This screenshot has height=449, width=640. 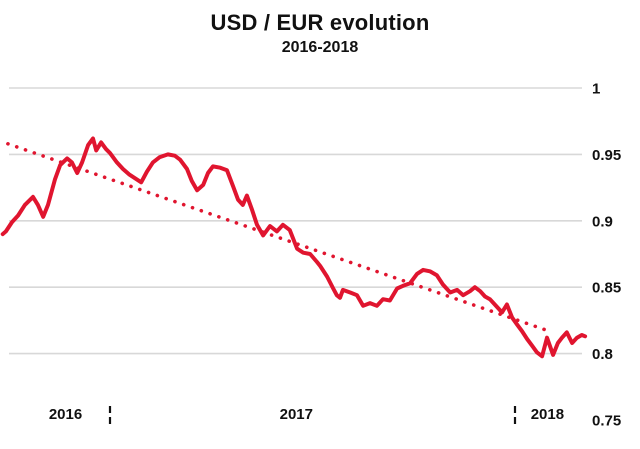 I want to click on y-axis-label-0.9: 0.9, so click(x=602, y=221).